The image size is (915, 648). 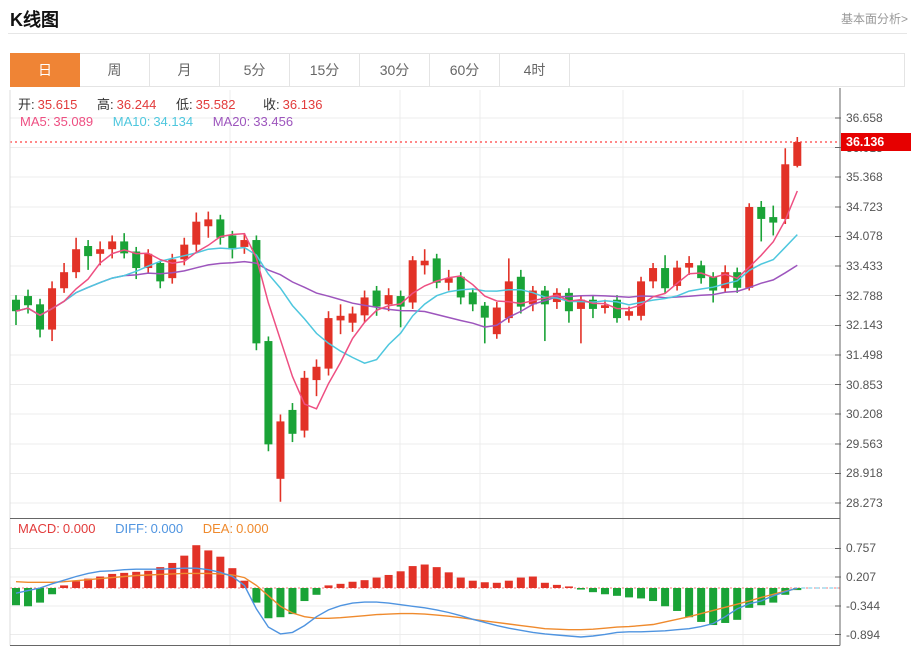 What do you see at coordinates (874, 19) in the screenshot?
I see `fundamental-analysis-link: 基本面分析>` at bounding box center [874, 19].